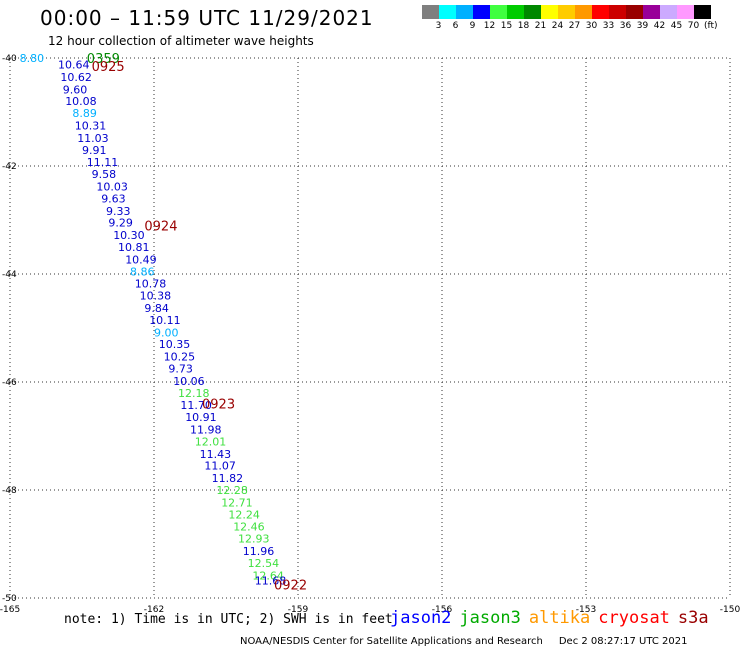 The width and height of the screenshot is (740, 650). What do you see at coordinates (94, 150) in the screenshot?
I see `wave-height-label: 9.91` at bounding box center [94, 150].